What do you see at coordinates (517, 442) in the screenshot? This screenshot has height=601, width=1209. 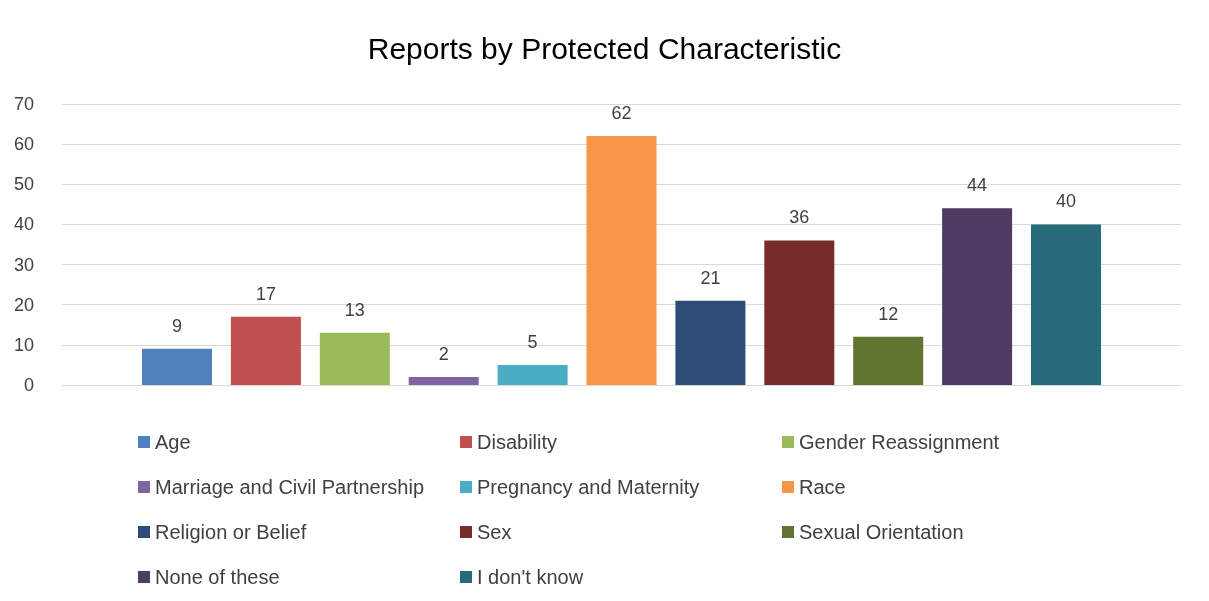 I see `legend-label: Disability` at bounding box center [517, 442].